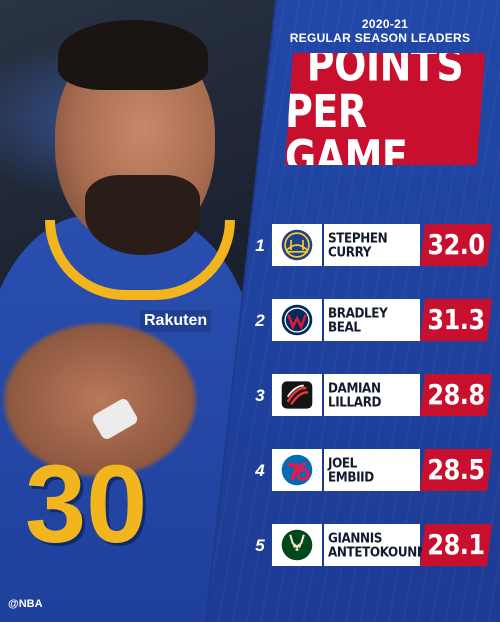 This screenshot has height=622, width=500. I want to click on player-name: STEPHEN CURRY, so click(371, 245).